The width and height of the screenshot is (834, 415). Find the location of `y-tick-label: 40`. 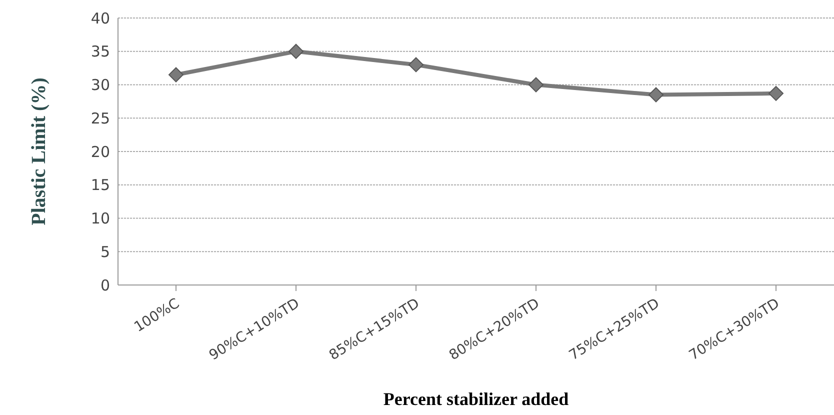

y-tick-label: 40 is located at coordinates (100, 18).